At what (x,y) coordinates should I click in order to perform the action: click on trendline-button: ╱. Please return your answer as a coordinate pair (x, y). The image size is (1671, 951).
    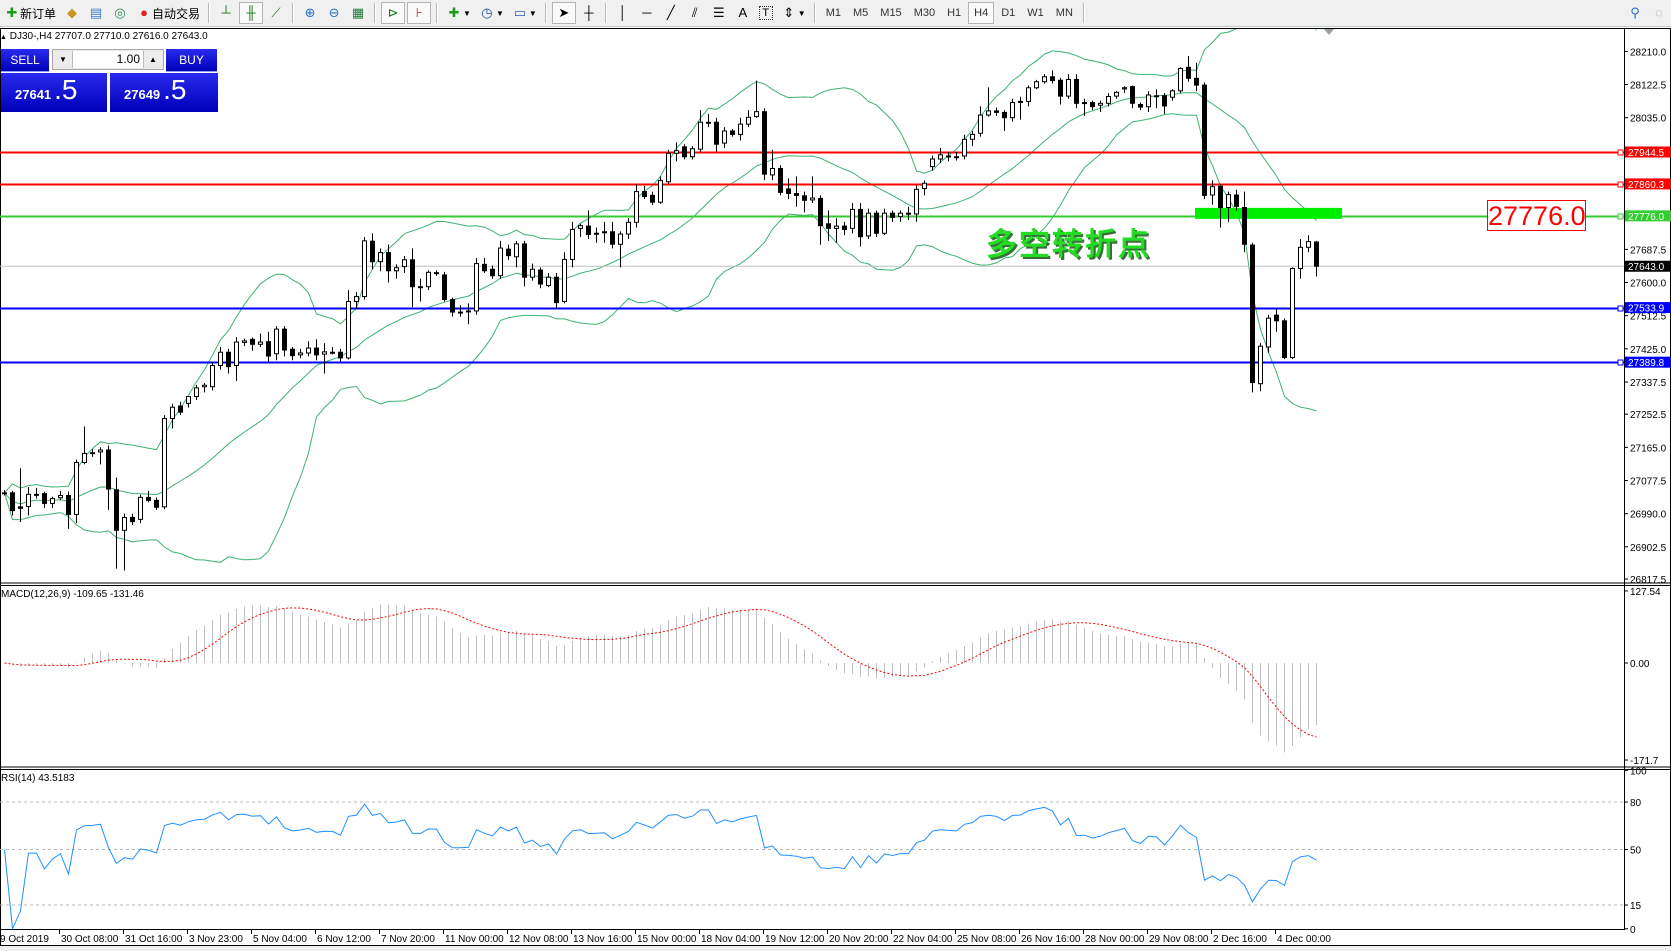
    Looking at the image, I should click on (671, 13).